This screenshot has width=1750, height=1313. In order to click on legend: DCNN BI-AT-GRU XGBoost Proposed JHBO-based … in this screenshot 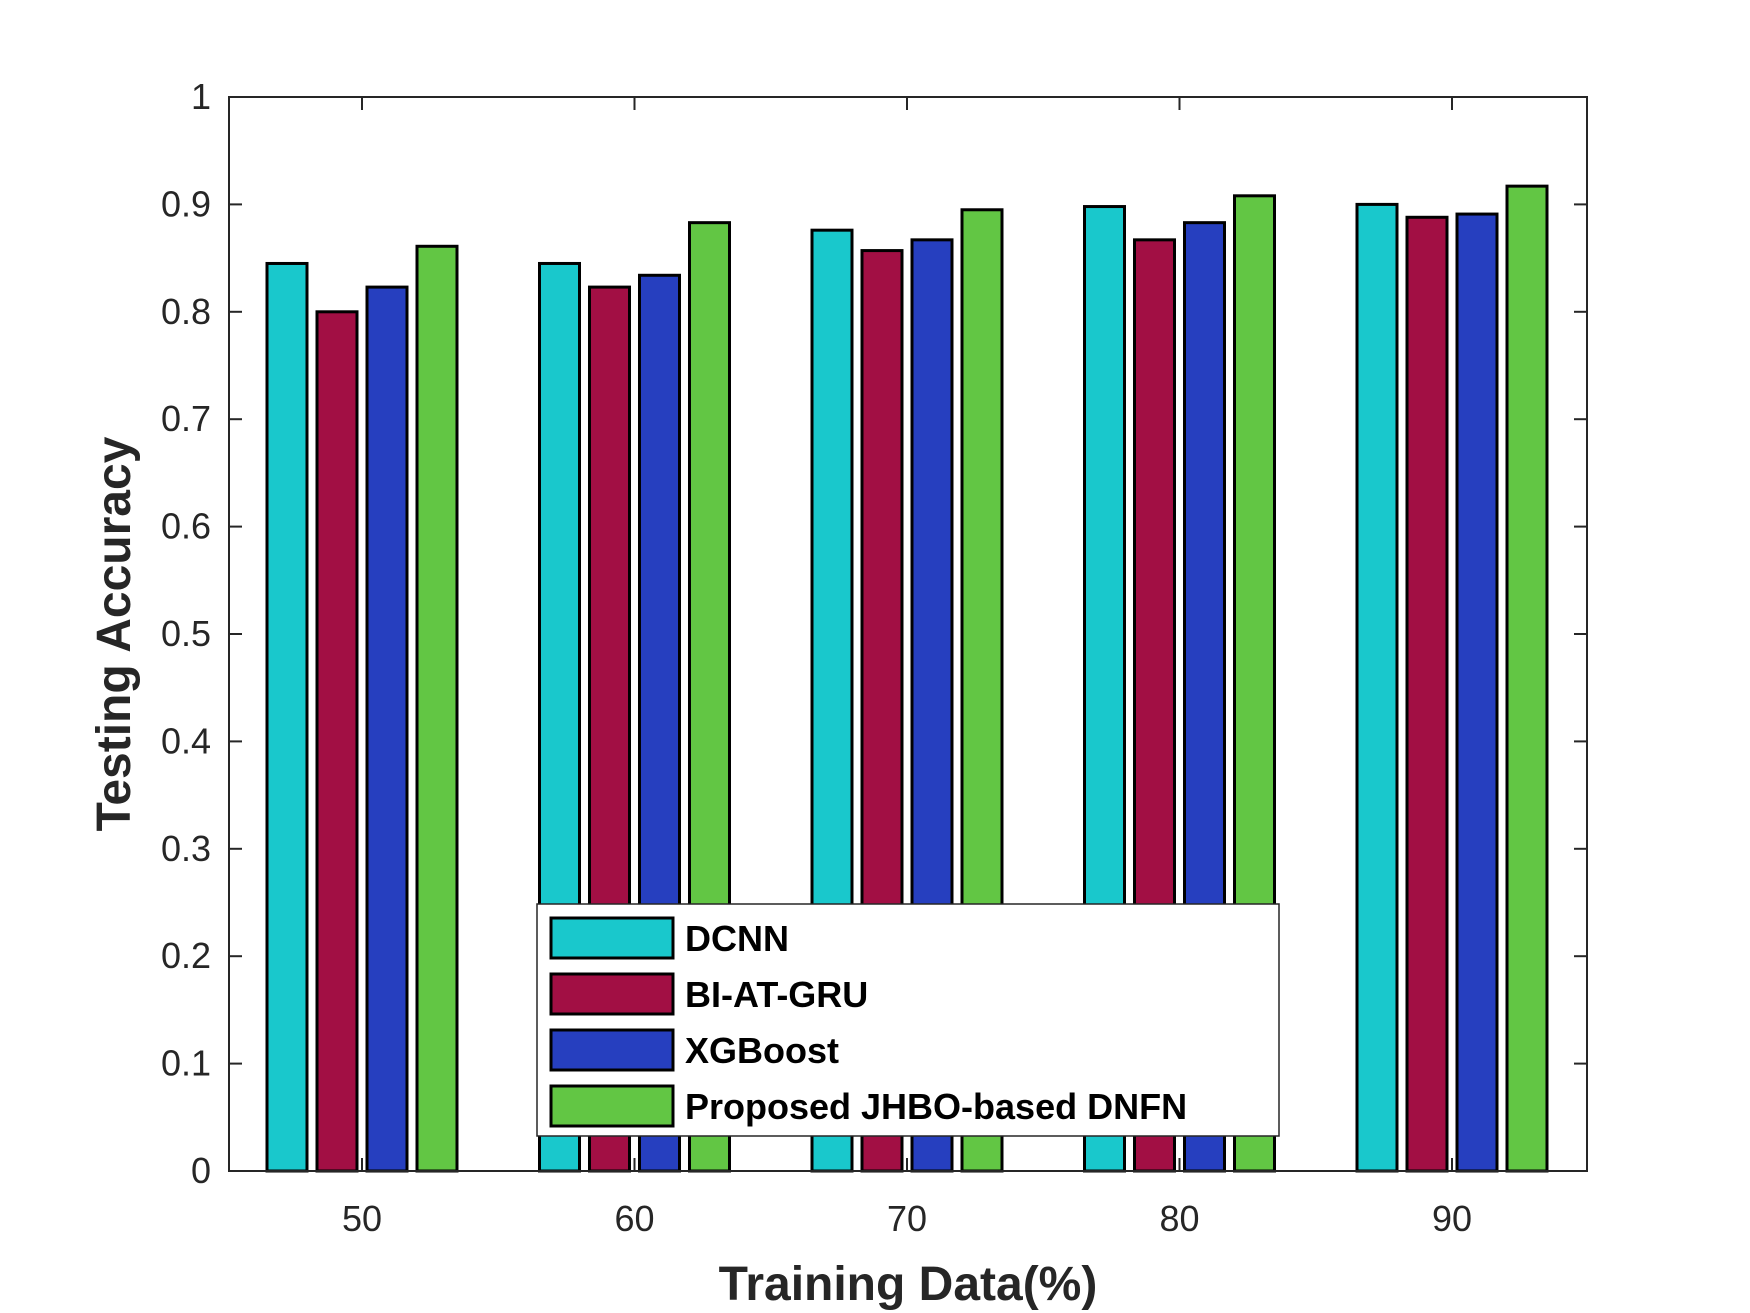, I will do `click(908, 1020)`.